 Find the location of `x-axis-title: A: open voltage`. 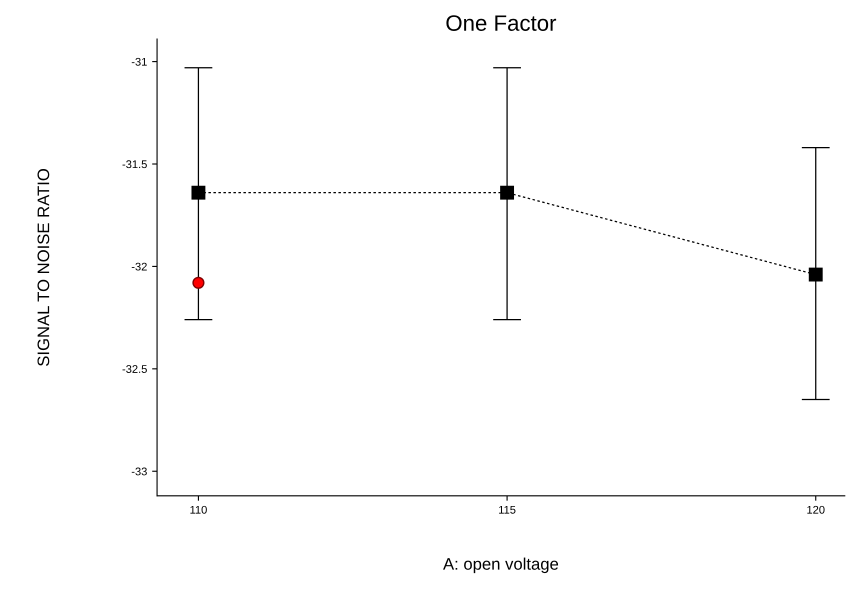

x-axis-title: A: open voltage is located at coordinates (500, 566).